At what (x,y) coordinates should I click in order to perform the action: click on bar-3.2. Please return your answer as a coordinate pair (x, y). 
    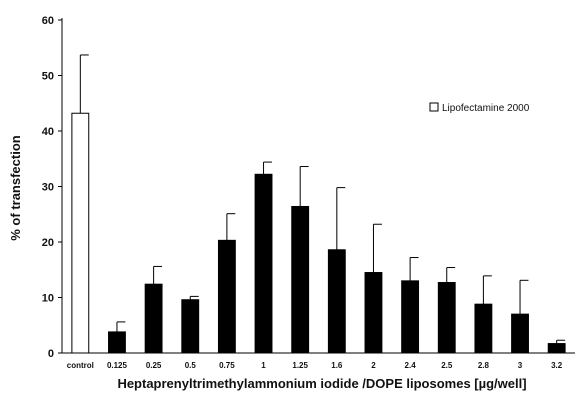
    Looking at the image, I should click on (556, 348).